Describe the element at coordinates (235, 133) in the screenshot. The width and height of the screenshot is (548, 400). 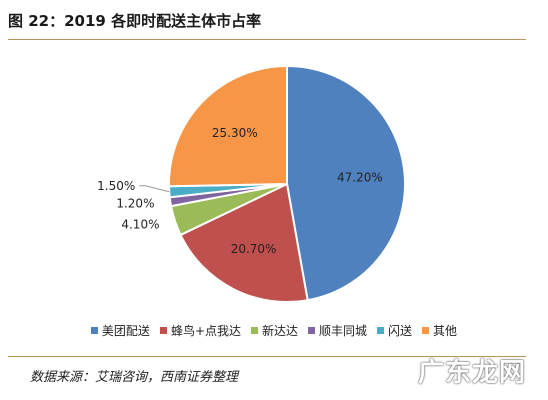
I see `slice-label-5: 25.30%` at that location.